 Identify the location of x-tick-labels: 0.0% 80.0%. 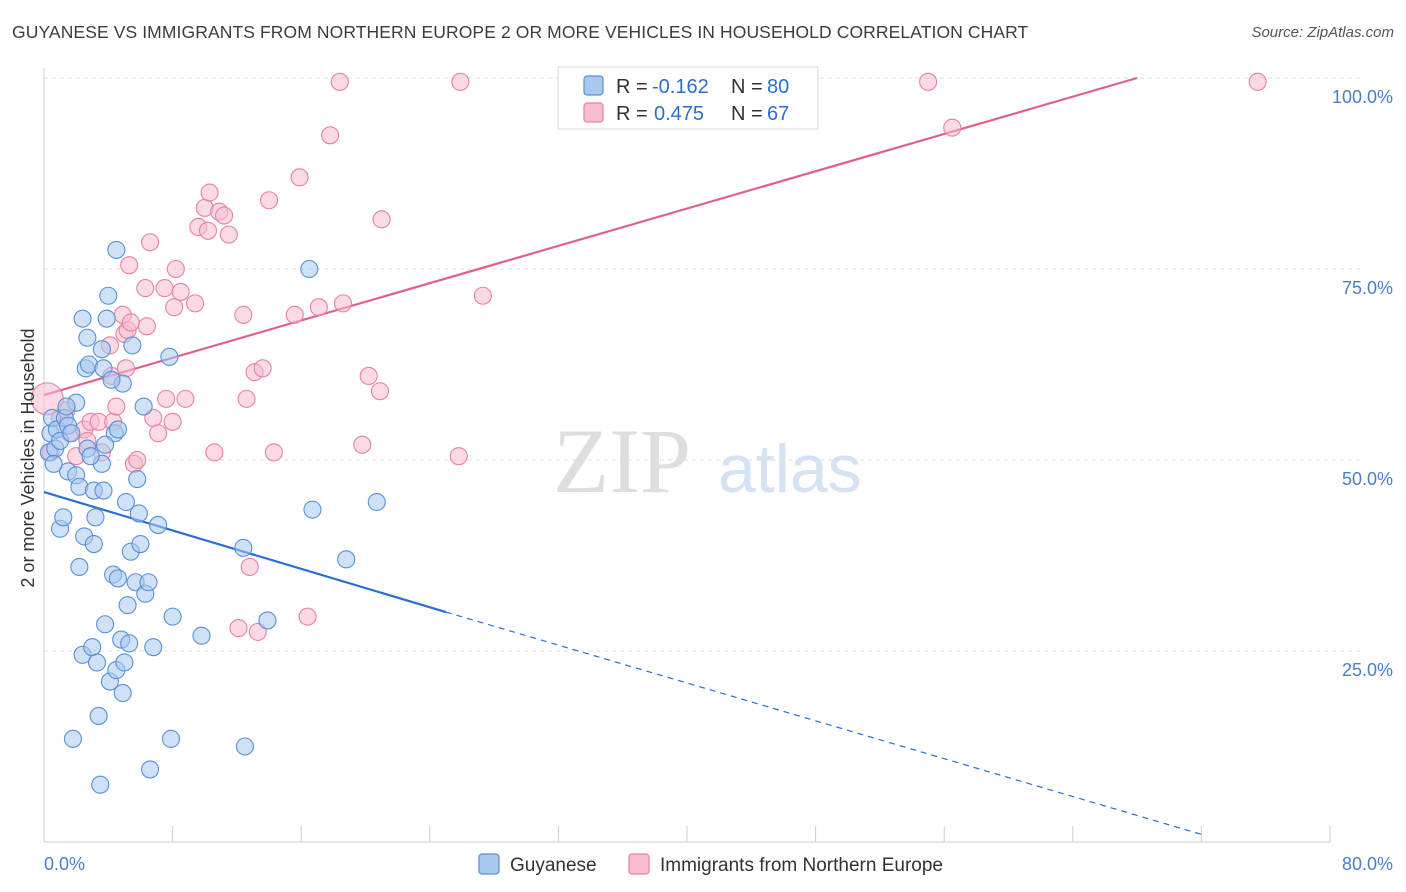
(718, 864).